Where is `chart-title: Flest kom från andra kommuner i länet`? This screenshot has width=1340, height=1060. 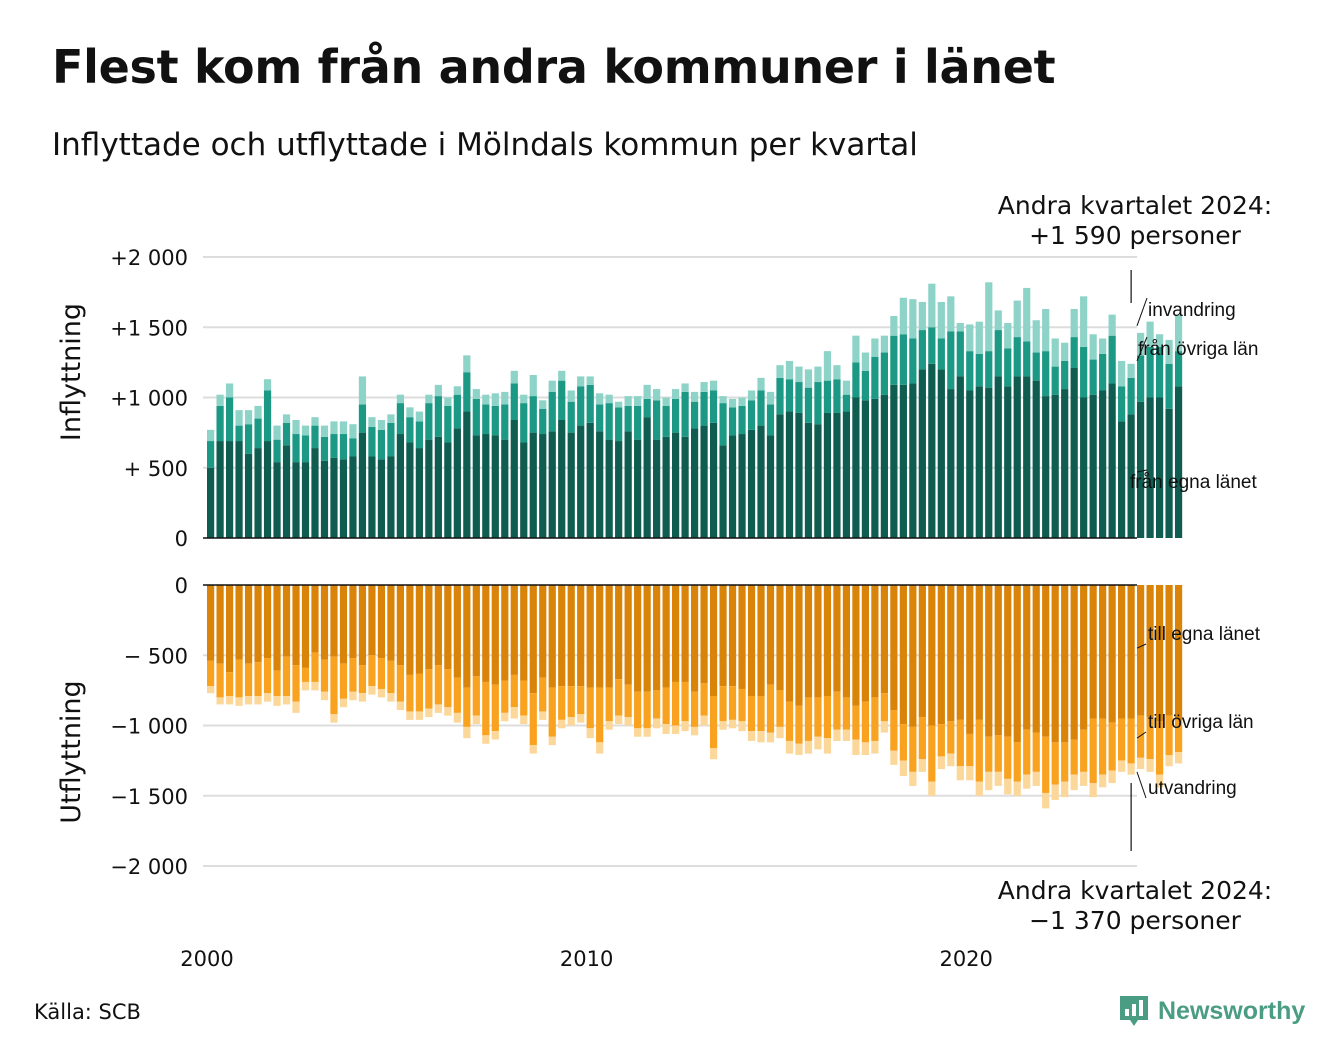 chart-title: Flest kom från andra kommuner i länet is located at coordinates (554, 67).